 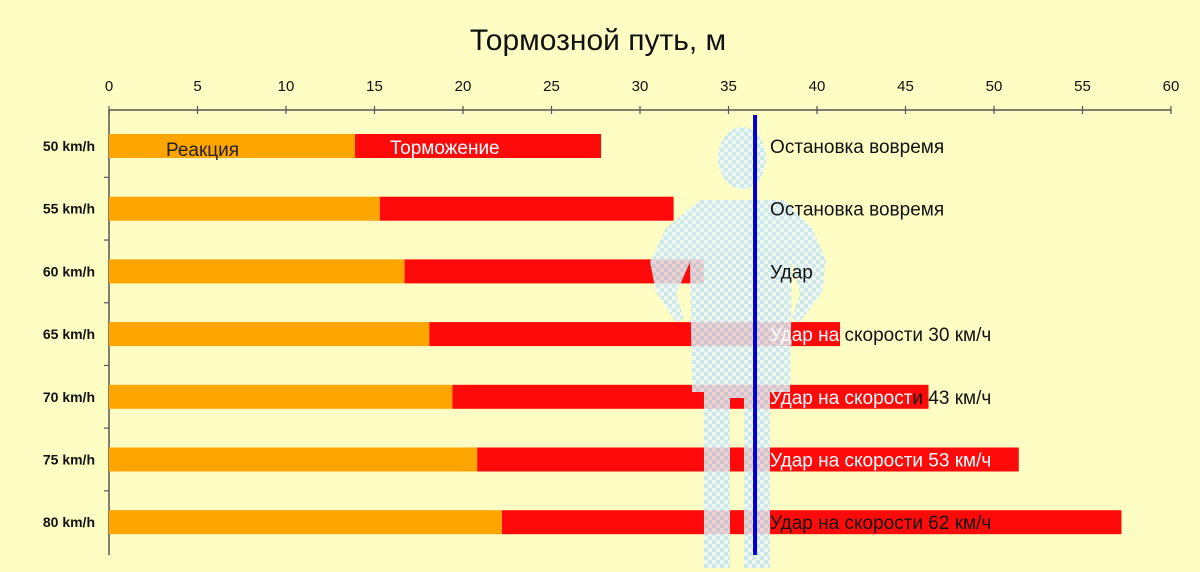 I want to click on outcome-label-part: Удар на скорости 53 км/ч, so click(x=880, y=461).